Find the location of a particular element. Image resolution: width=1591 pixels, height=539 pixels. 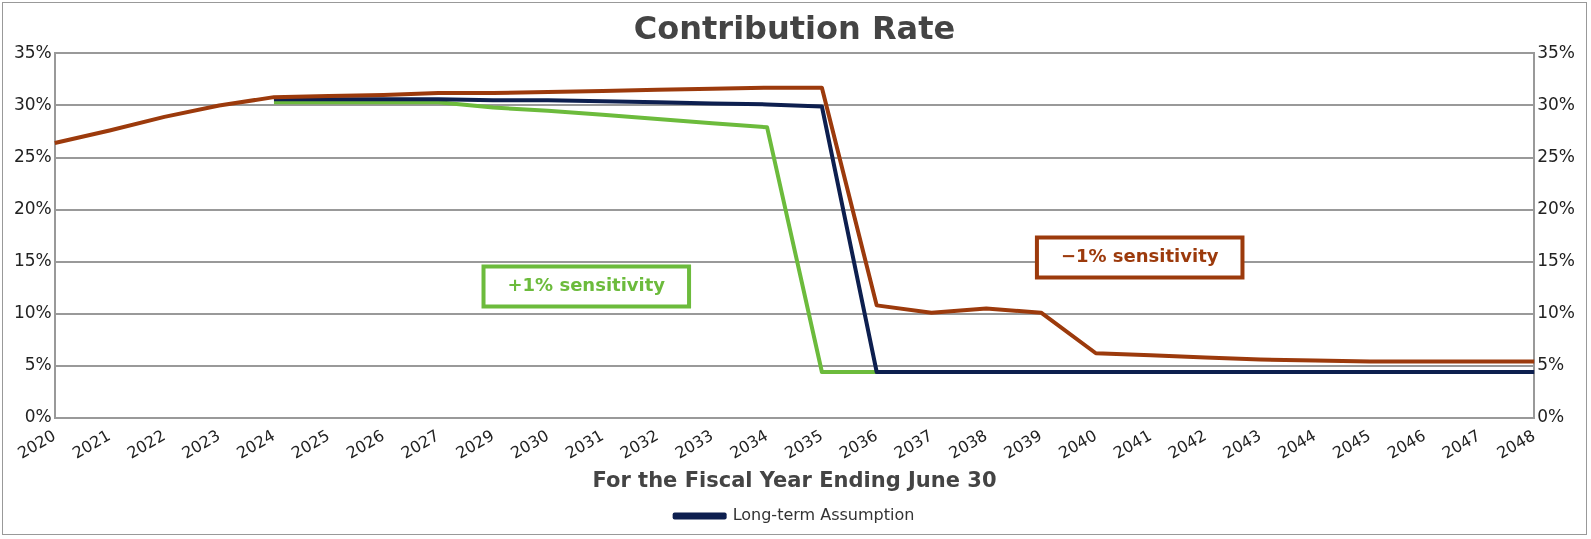

y2-tick-label: 10% is located at coordinates (1556, 312).